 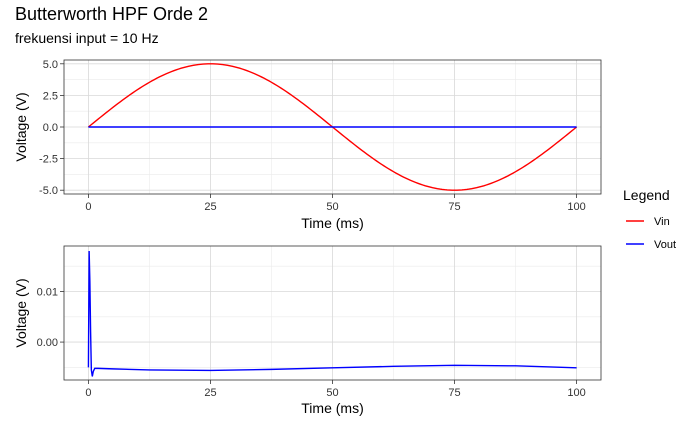 What do you see at coordinates (48, 160) in the screenshot?
I see `y-tick-label: -2.5` at bounding box center [48, 160].